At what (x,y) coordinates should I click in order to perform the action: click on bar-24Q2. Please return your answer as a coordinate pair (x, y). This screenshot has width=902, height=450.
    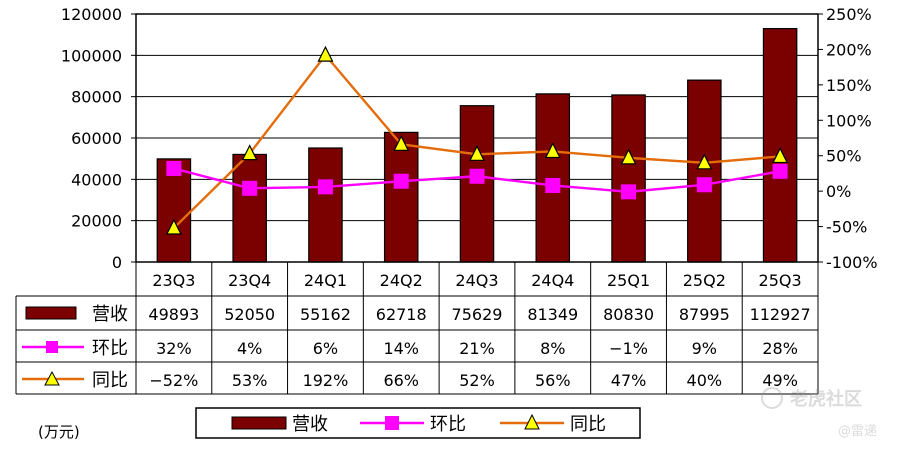
    Looking at the image, I should click on (401, 197).